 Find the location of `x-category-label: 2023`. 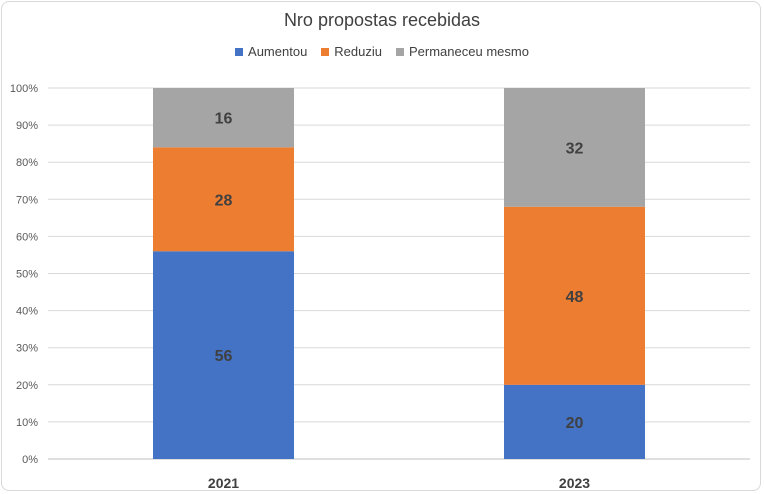

x-category-label: 2023 is located at coordinates (574, 483).